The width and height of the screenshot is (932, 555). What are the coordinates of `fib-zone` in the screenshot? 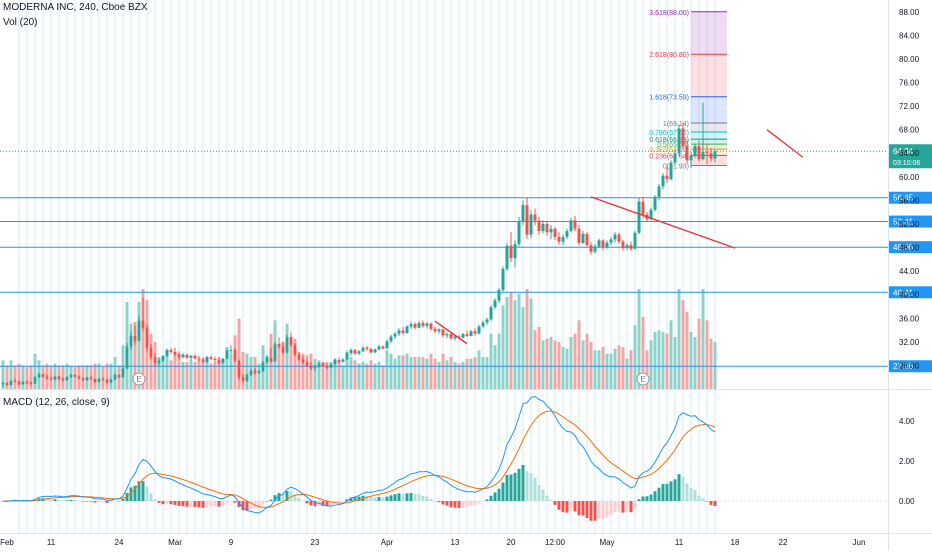 It's located at (709, 142).